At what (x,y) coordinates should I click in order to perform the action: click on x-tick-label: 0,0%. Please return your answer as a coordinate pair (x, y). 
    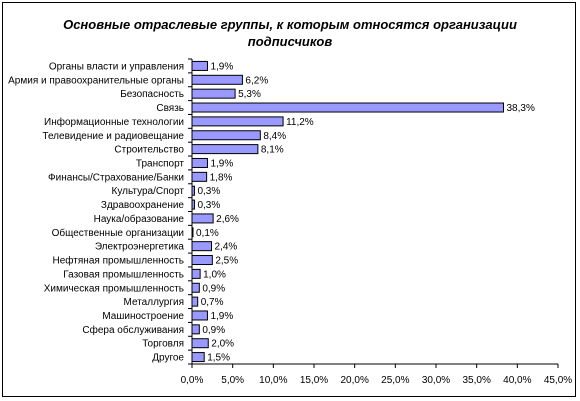
    Looking at the image, I should click on (192, 380).